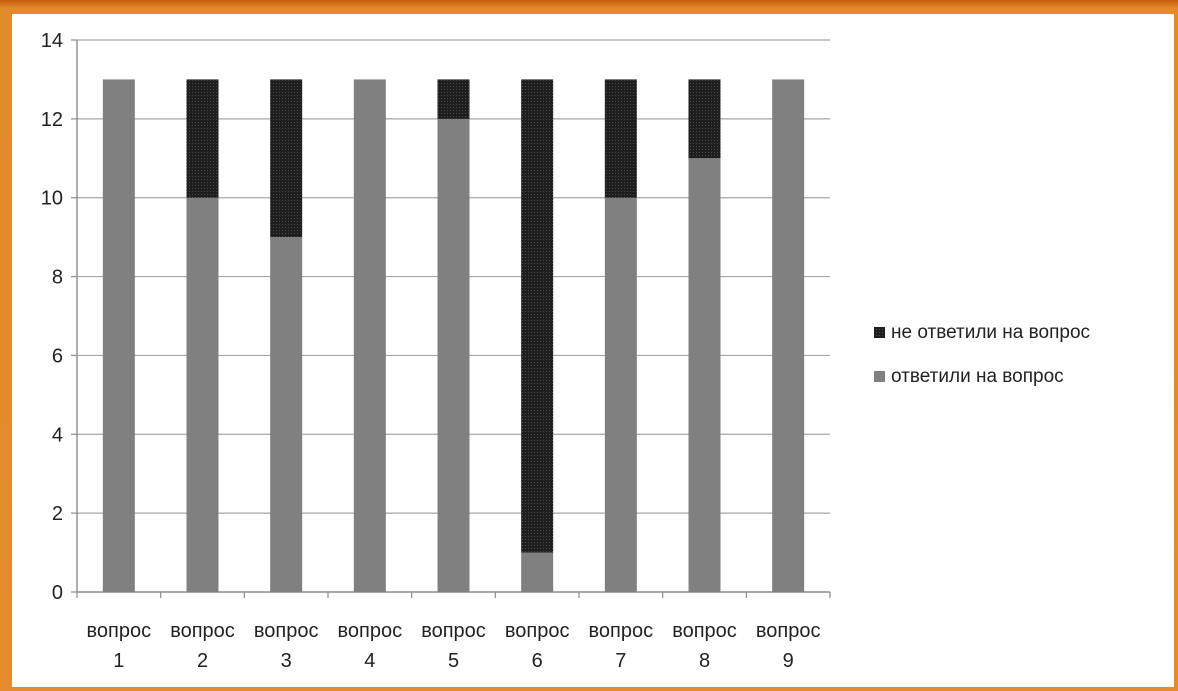 This screenshot has width=1178, height=691. I want to click on y-tick-label: 10, so click(52, 199).